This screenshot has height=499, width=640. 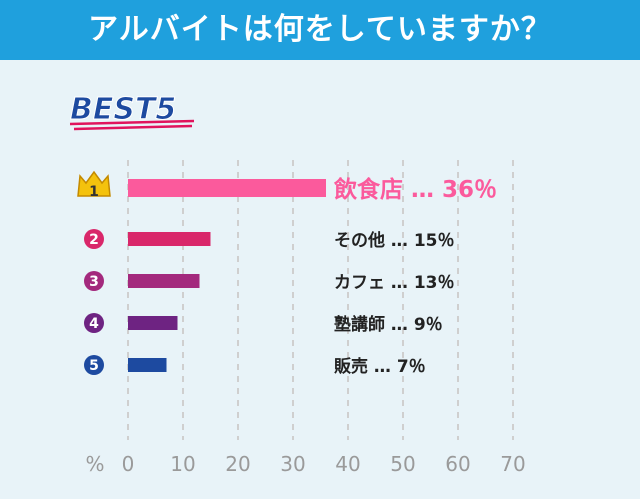 I want to click on rank-number: 3, so click(x=94, y=282).